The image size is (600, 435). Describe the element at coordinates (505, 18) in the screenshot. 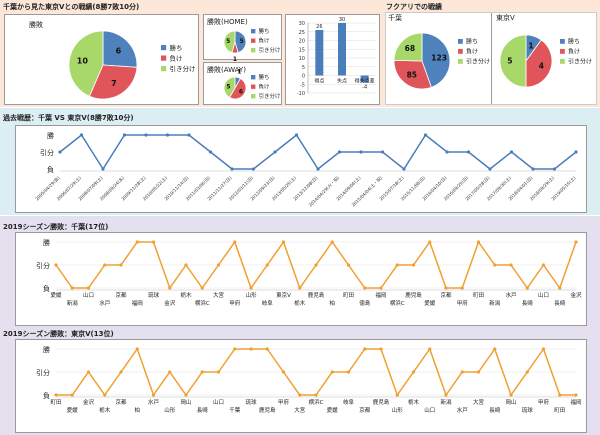

I see `pie-fukuari-tokyov-title: 東京V` at that location.